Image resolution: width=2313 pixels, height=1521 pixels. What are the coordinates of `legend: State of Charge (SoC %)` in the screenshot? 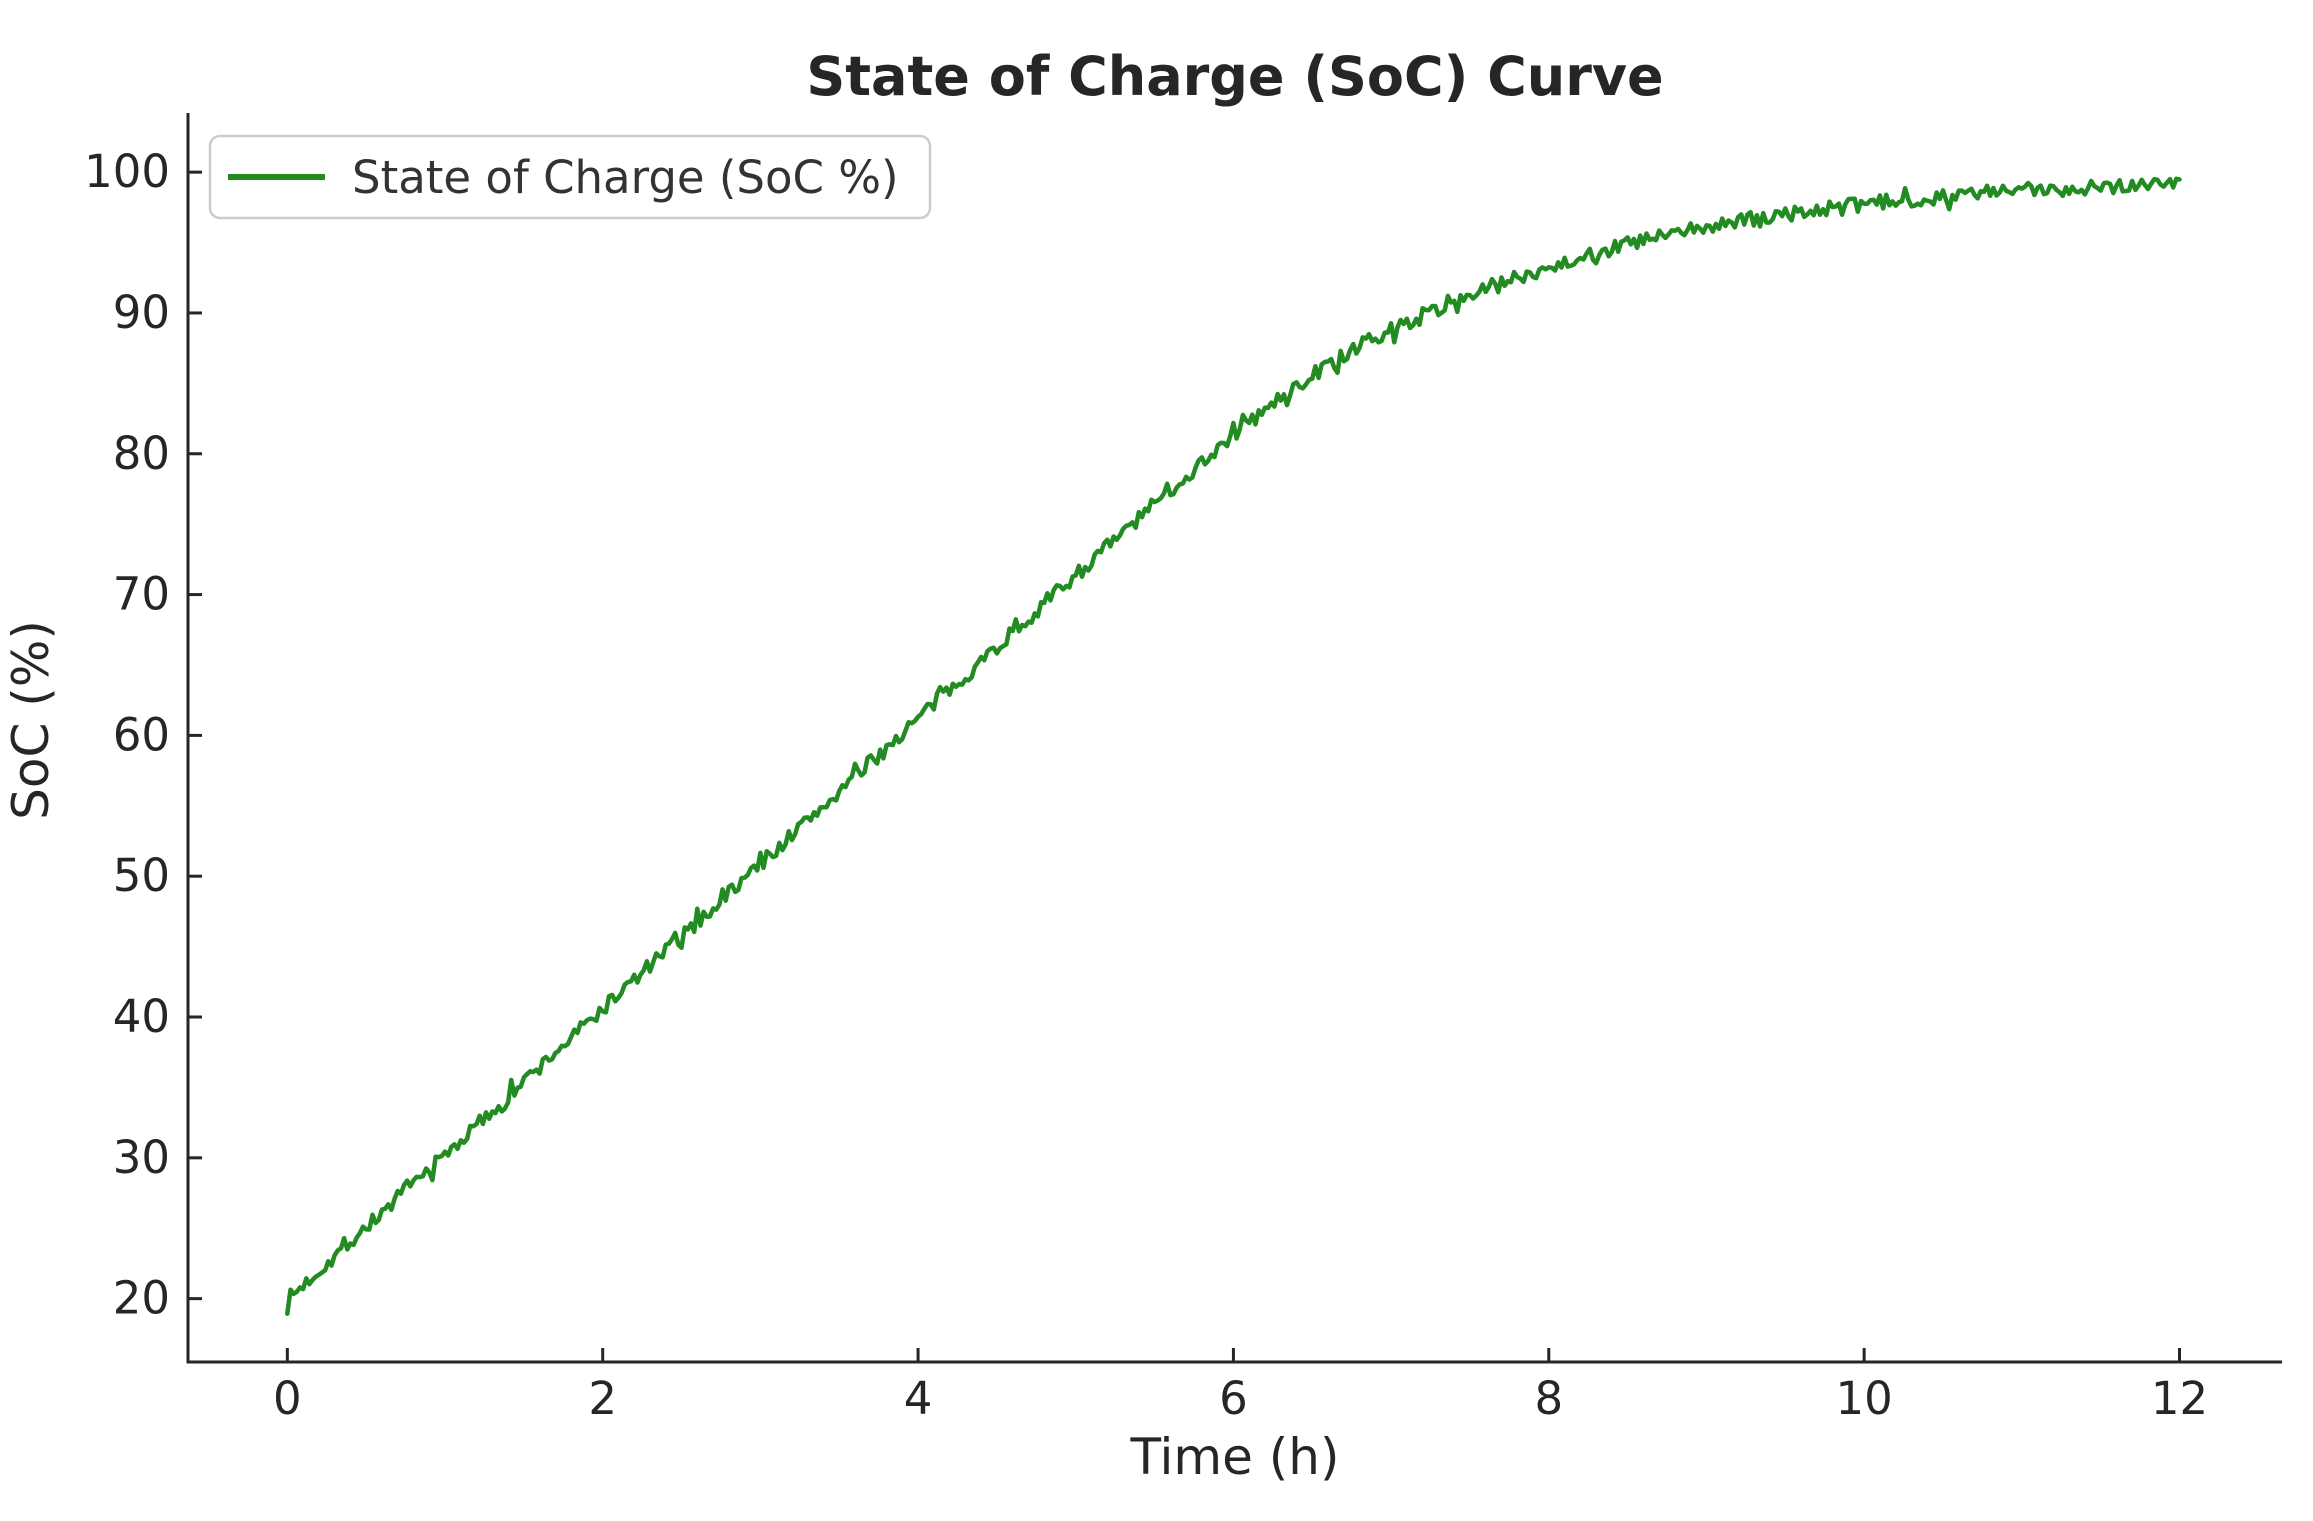 It's located at (570, 177).